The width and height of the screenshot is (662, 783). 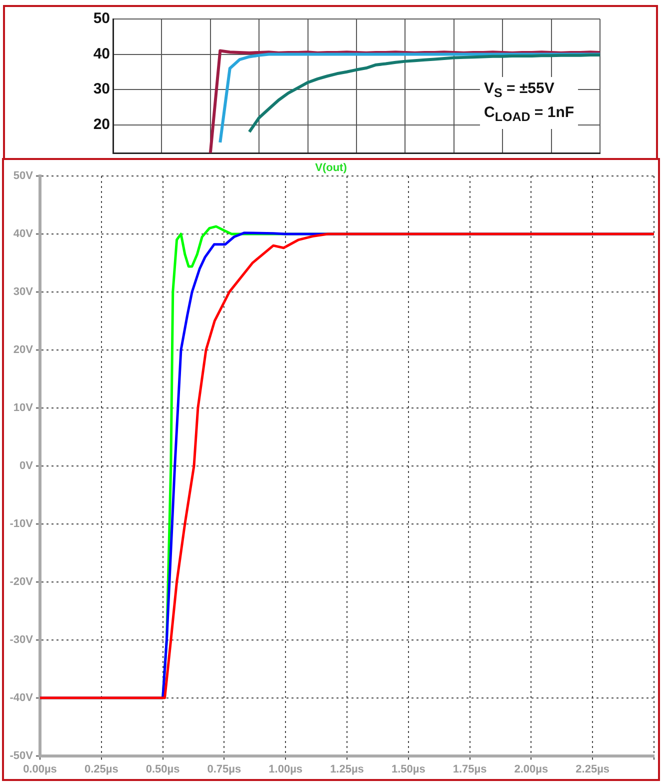 I want to click on y-tick-label: 50, so click(x=101, y=19).